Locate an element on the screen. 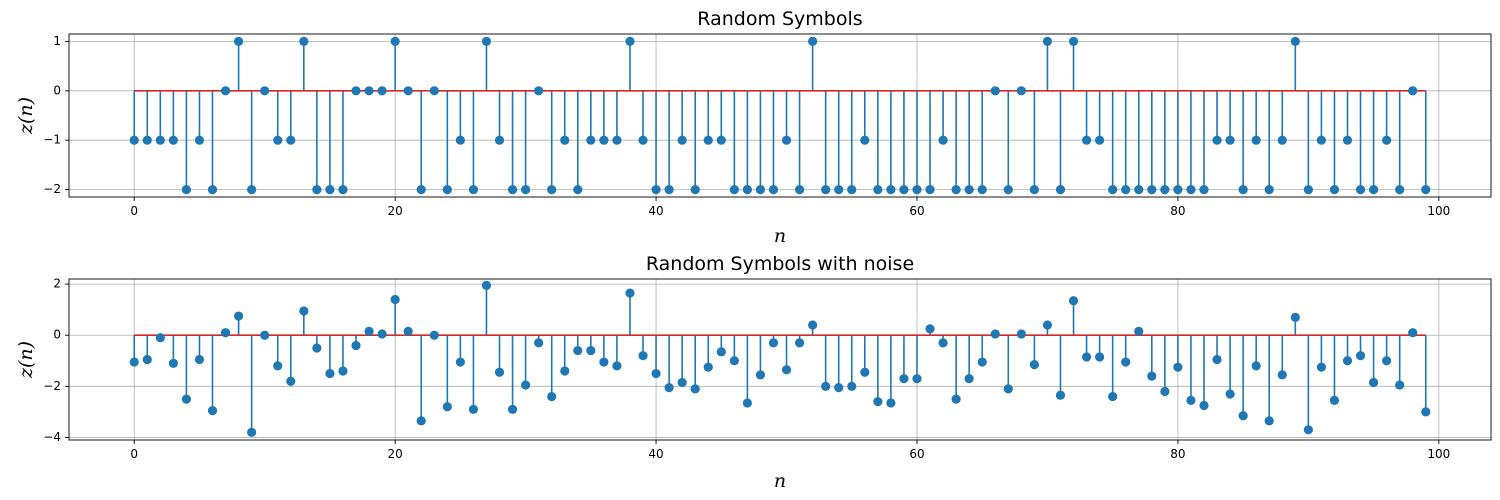 The height and width of the screenshot is (500, 1500). y-tick-label: −1 is located at coordinates (52, 140).